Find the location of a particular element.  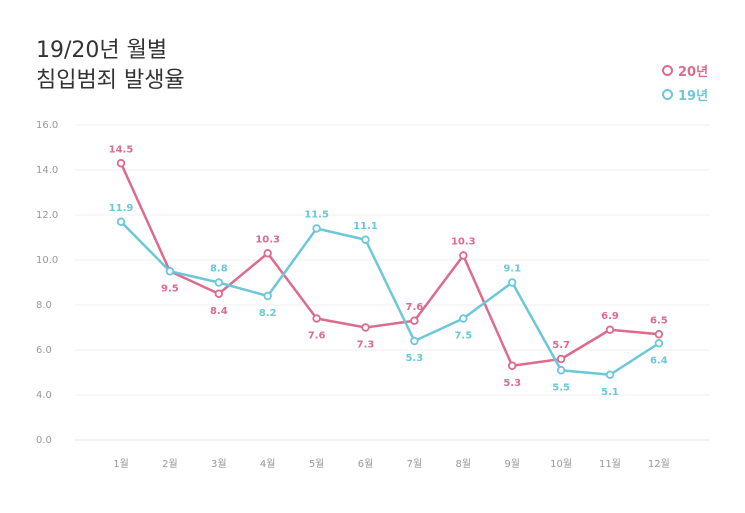

data-label-series-1: 11.9 is located at coordinates (121, 208).